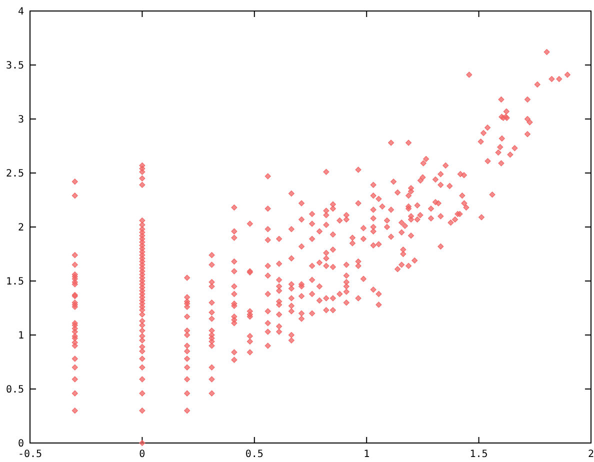 Image resolution: width=594 pixels, height=462 pixels. Describe the element at coordinates (15, 66) in the screenshot. I see `y-tick-label: 3.5` at that location.